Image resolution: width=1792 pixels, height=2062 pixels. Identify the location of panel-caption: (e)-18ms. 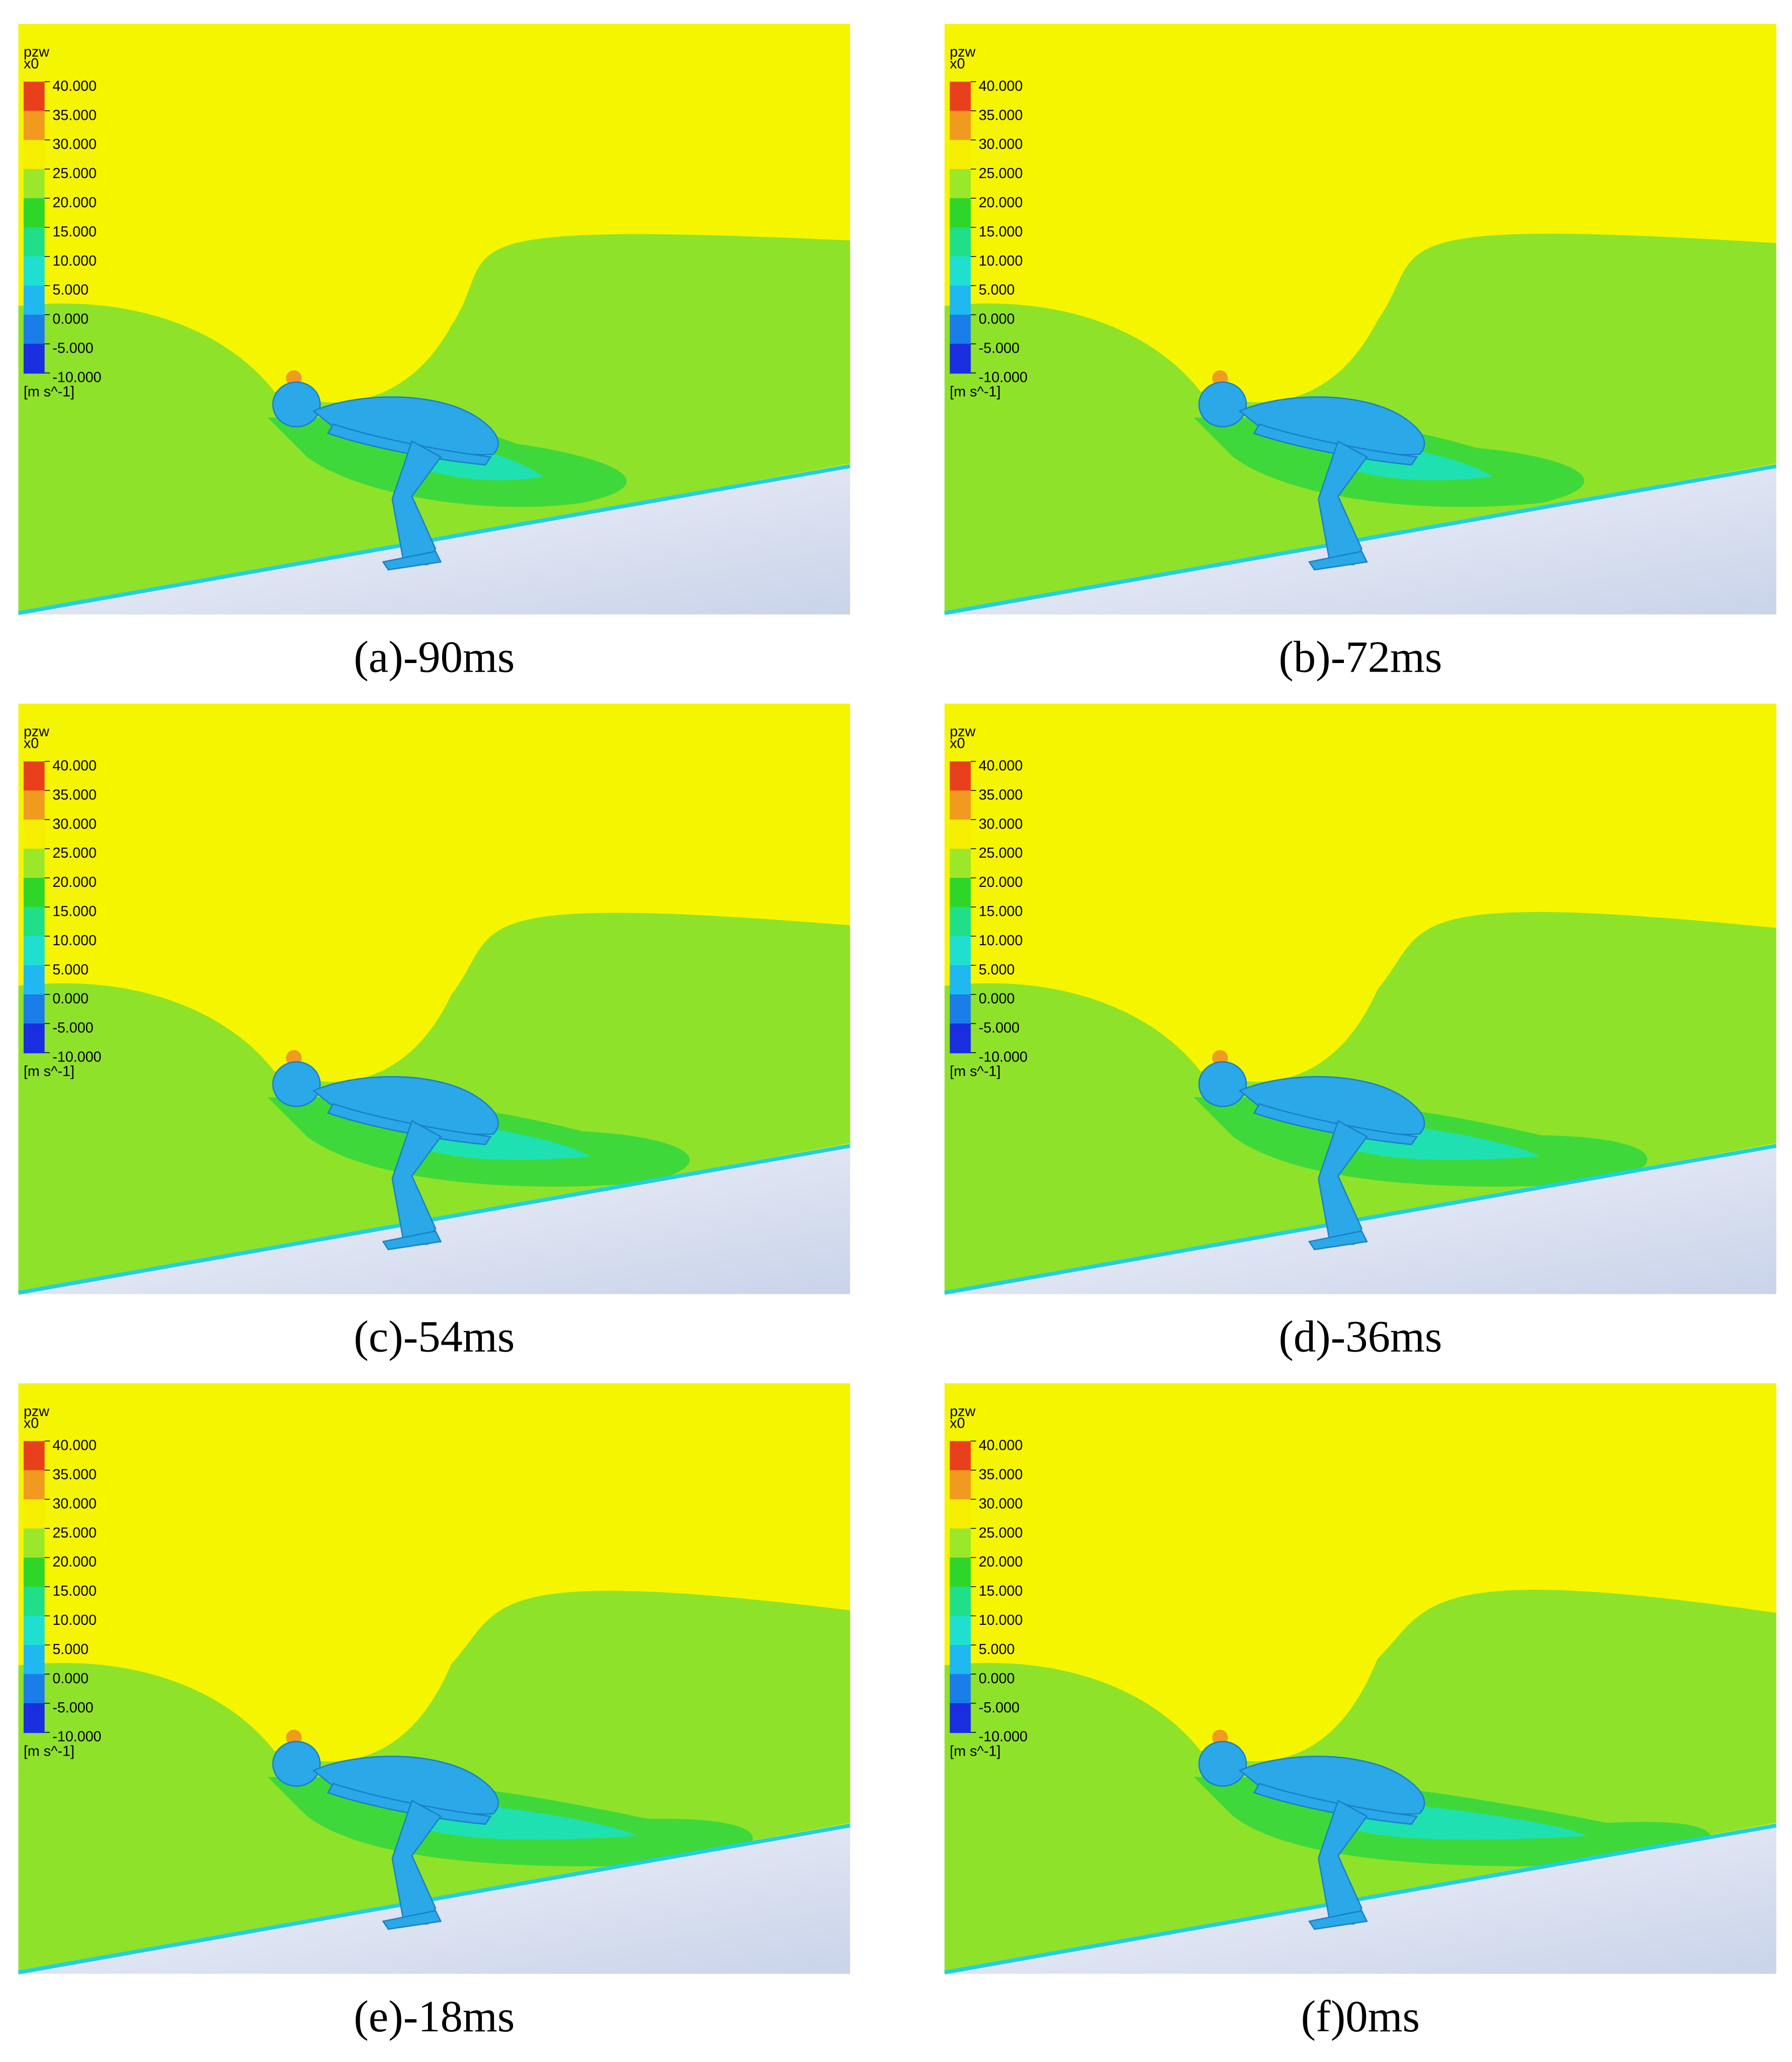
(434, 2016).